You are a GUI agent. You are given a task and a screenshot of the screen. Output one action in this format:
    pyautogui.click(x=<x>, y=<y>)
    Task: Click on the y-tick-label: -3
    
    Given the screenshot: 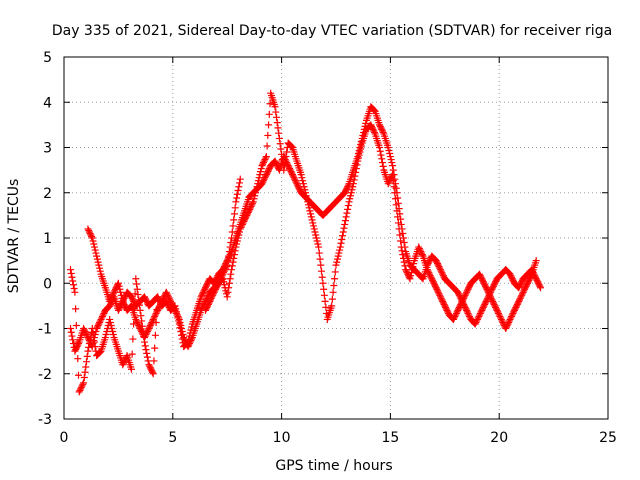 What is the action you would take?
    pyautogui.click(x=45, y=420)
    